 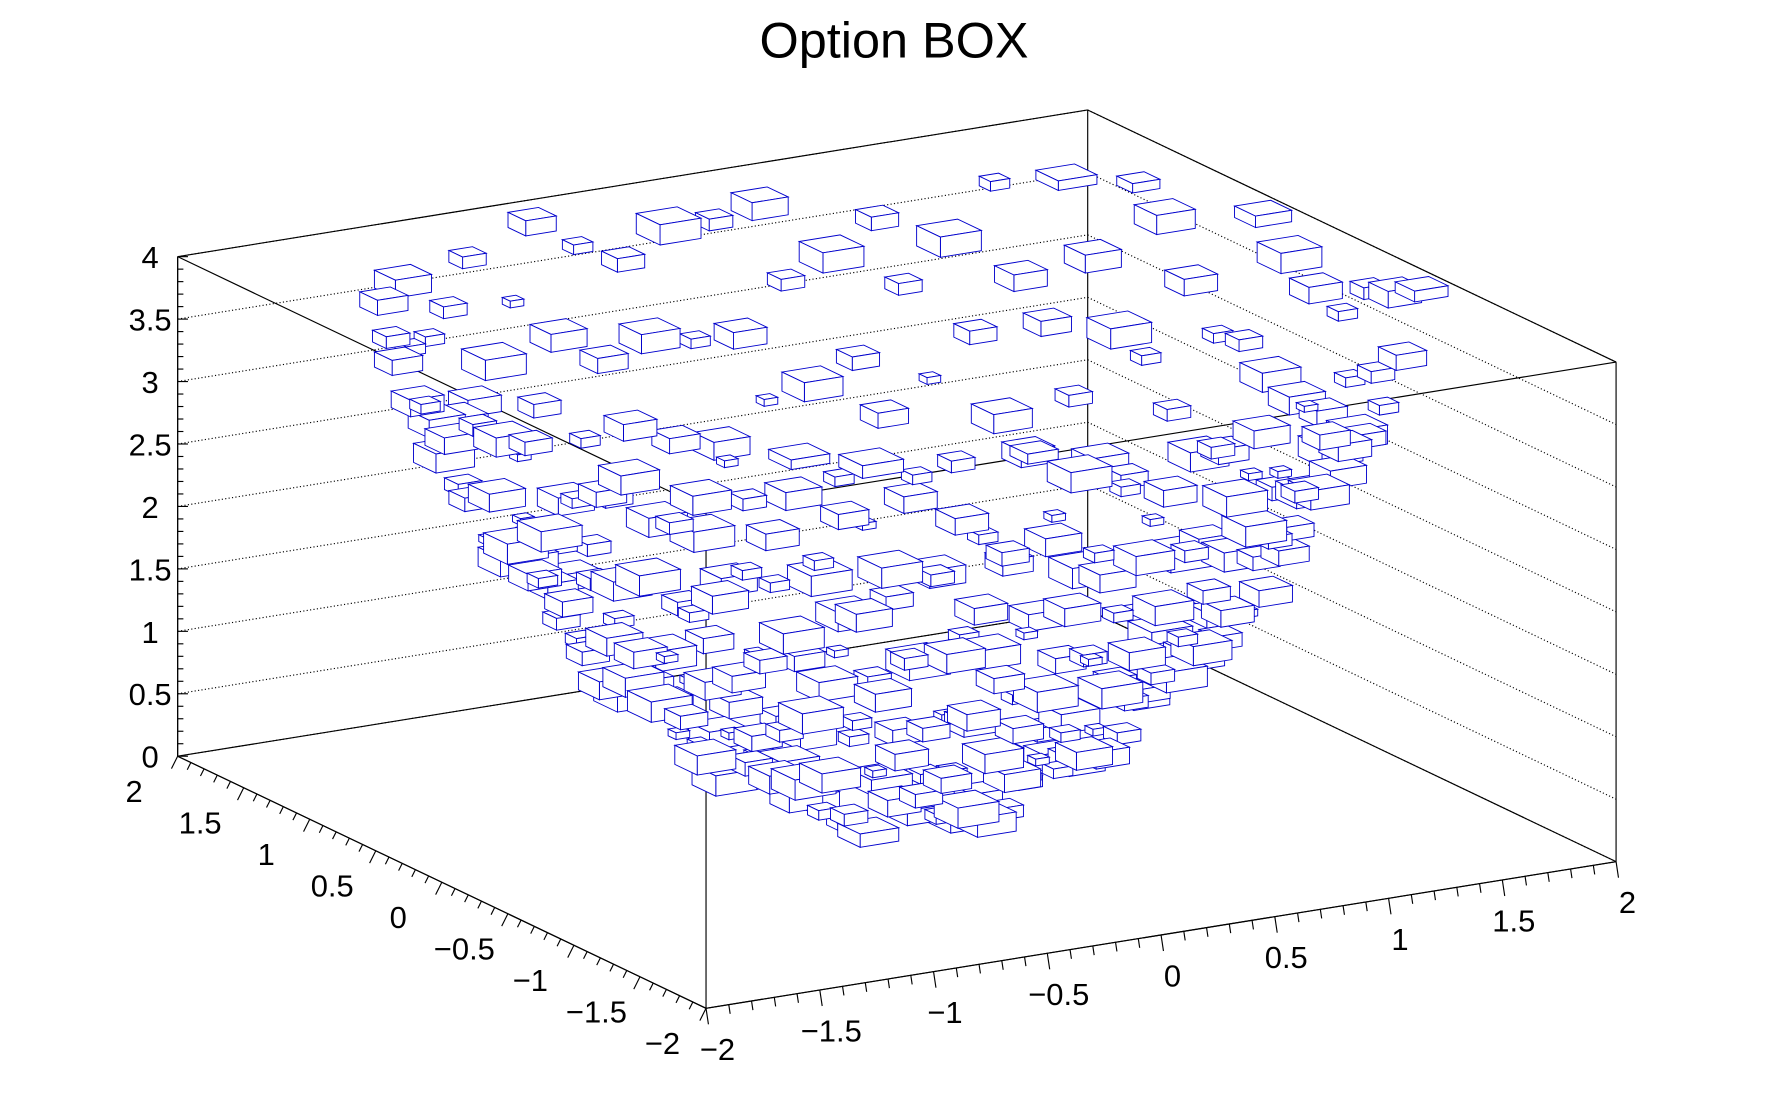 What do you see at coordinates (332, 886) in the screenshot?
I see `y-tick-label: 0.5` at bounding box center [332, 886].